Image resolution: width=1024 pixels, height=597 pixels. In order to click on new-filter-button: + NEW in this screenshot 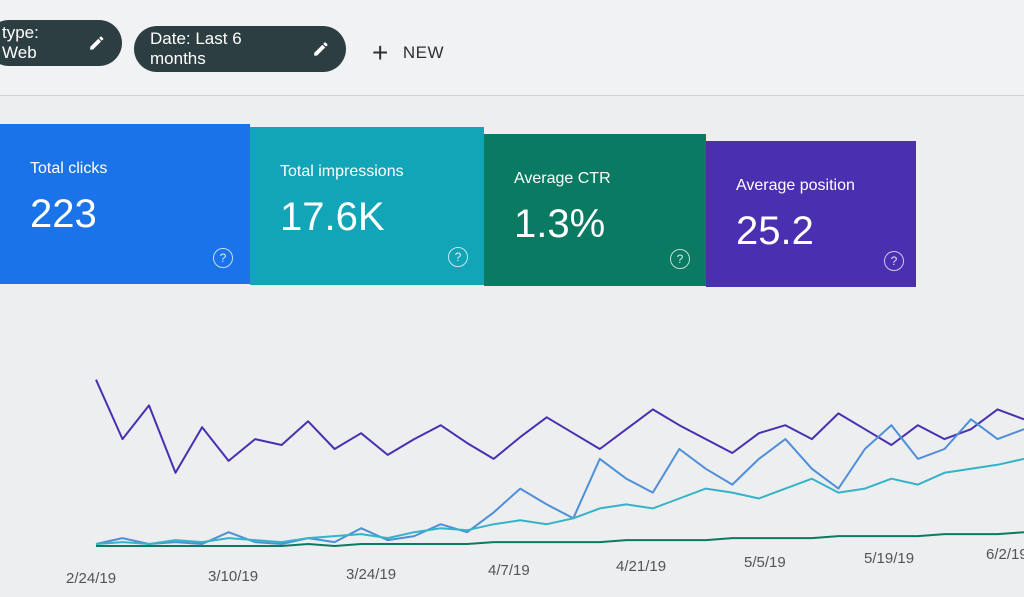, I will do `click(408, 53)`.